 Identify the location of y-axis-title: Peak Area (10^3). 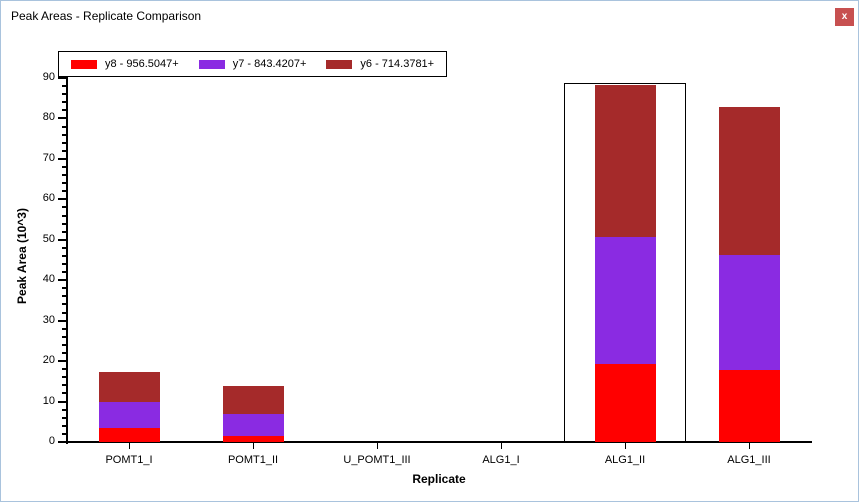
(22, 256).